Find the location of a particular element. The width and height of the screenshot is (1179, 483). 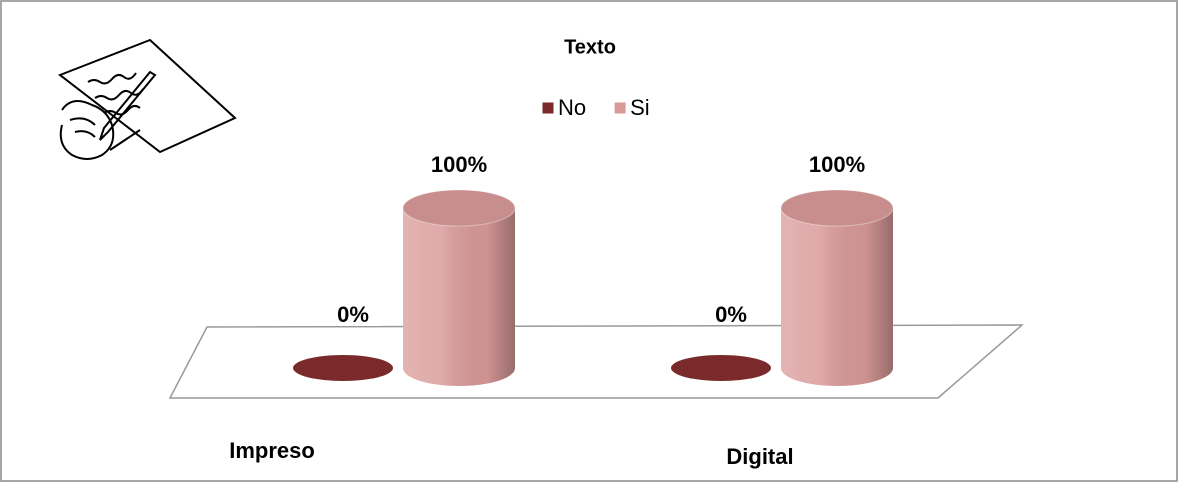

writing-icon is located at coordinates (147, 99).